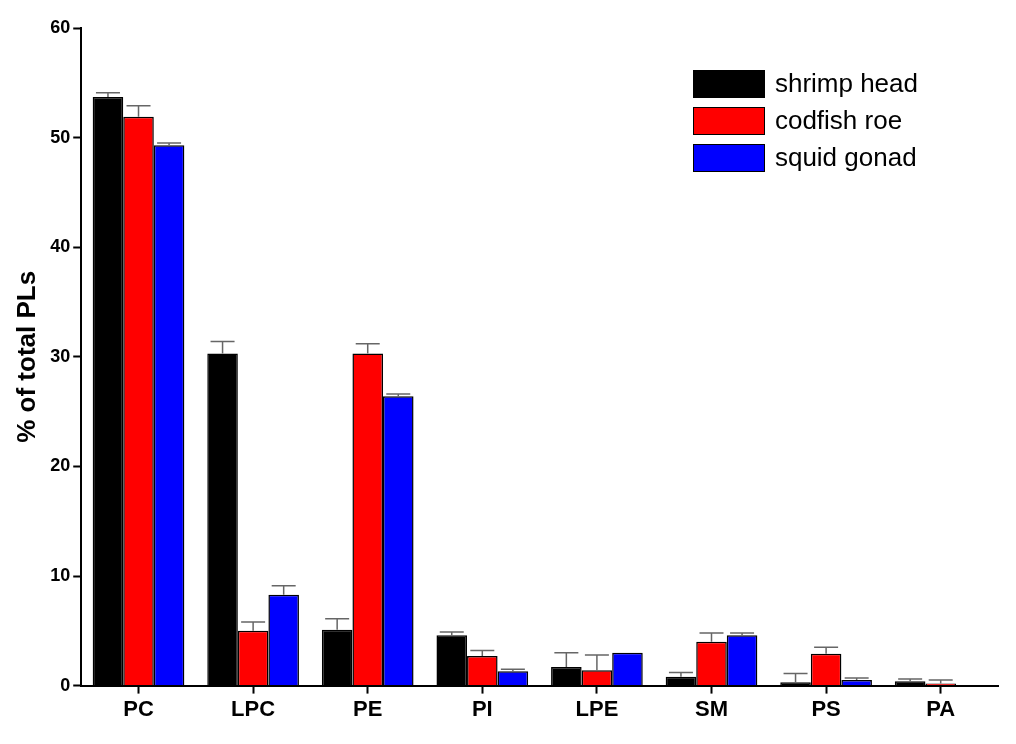 Image resolution: width=1016 pixels, height=744 pixels. I want to click on y-tick-label: 0, so click(65, 684).